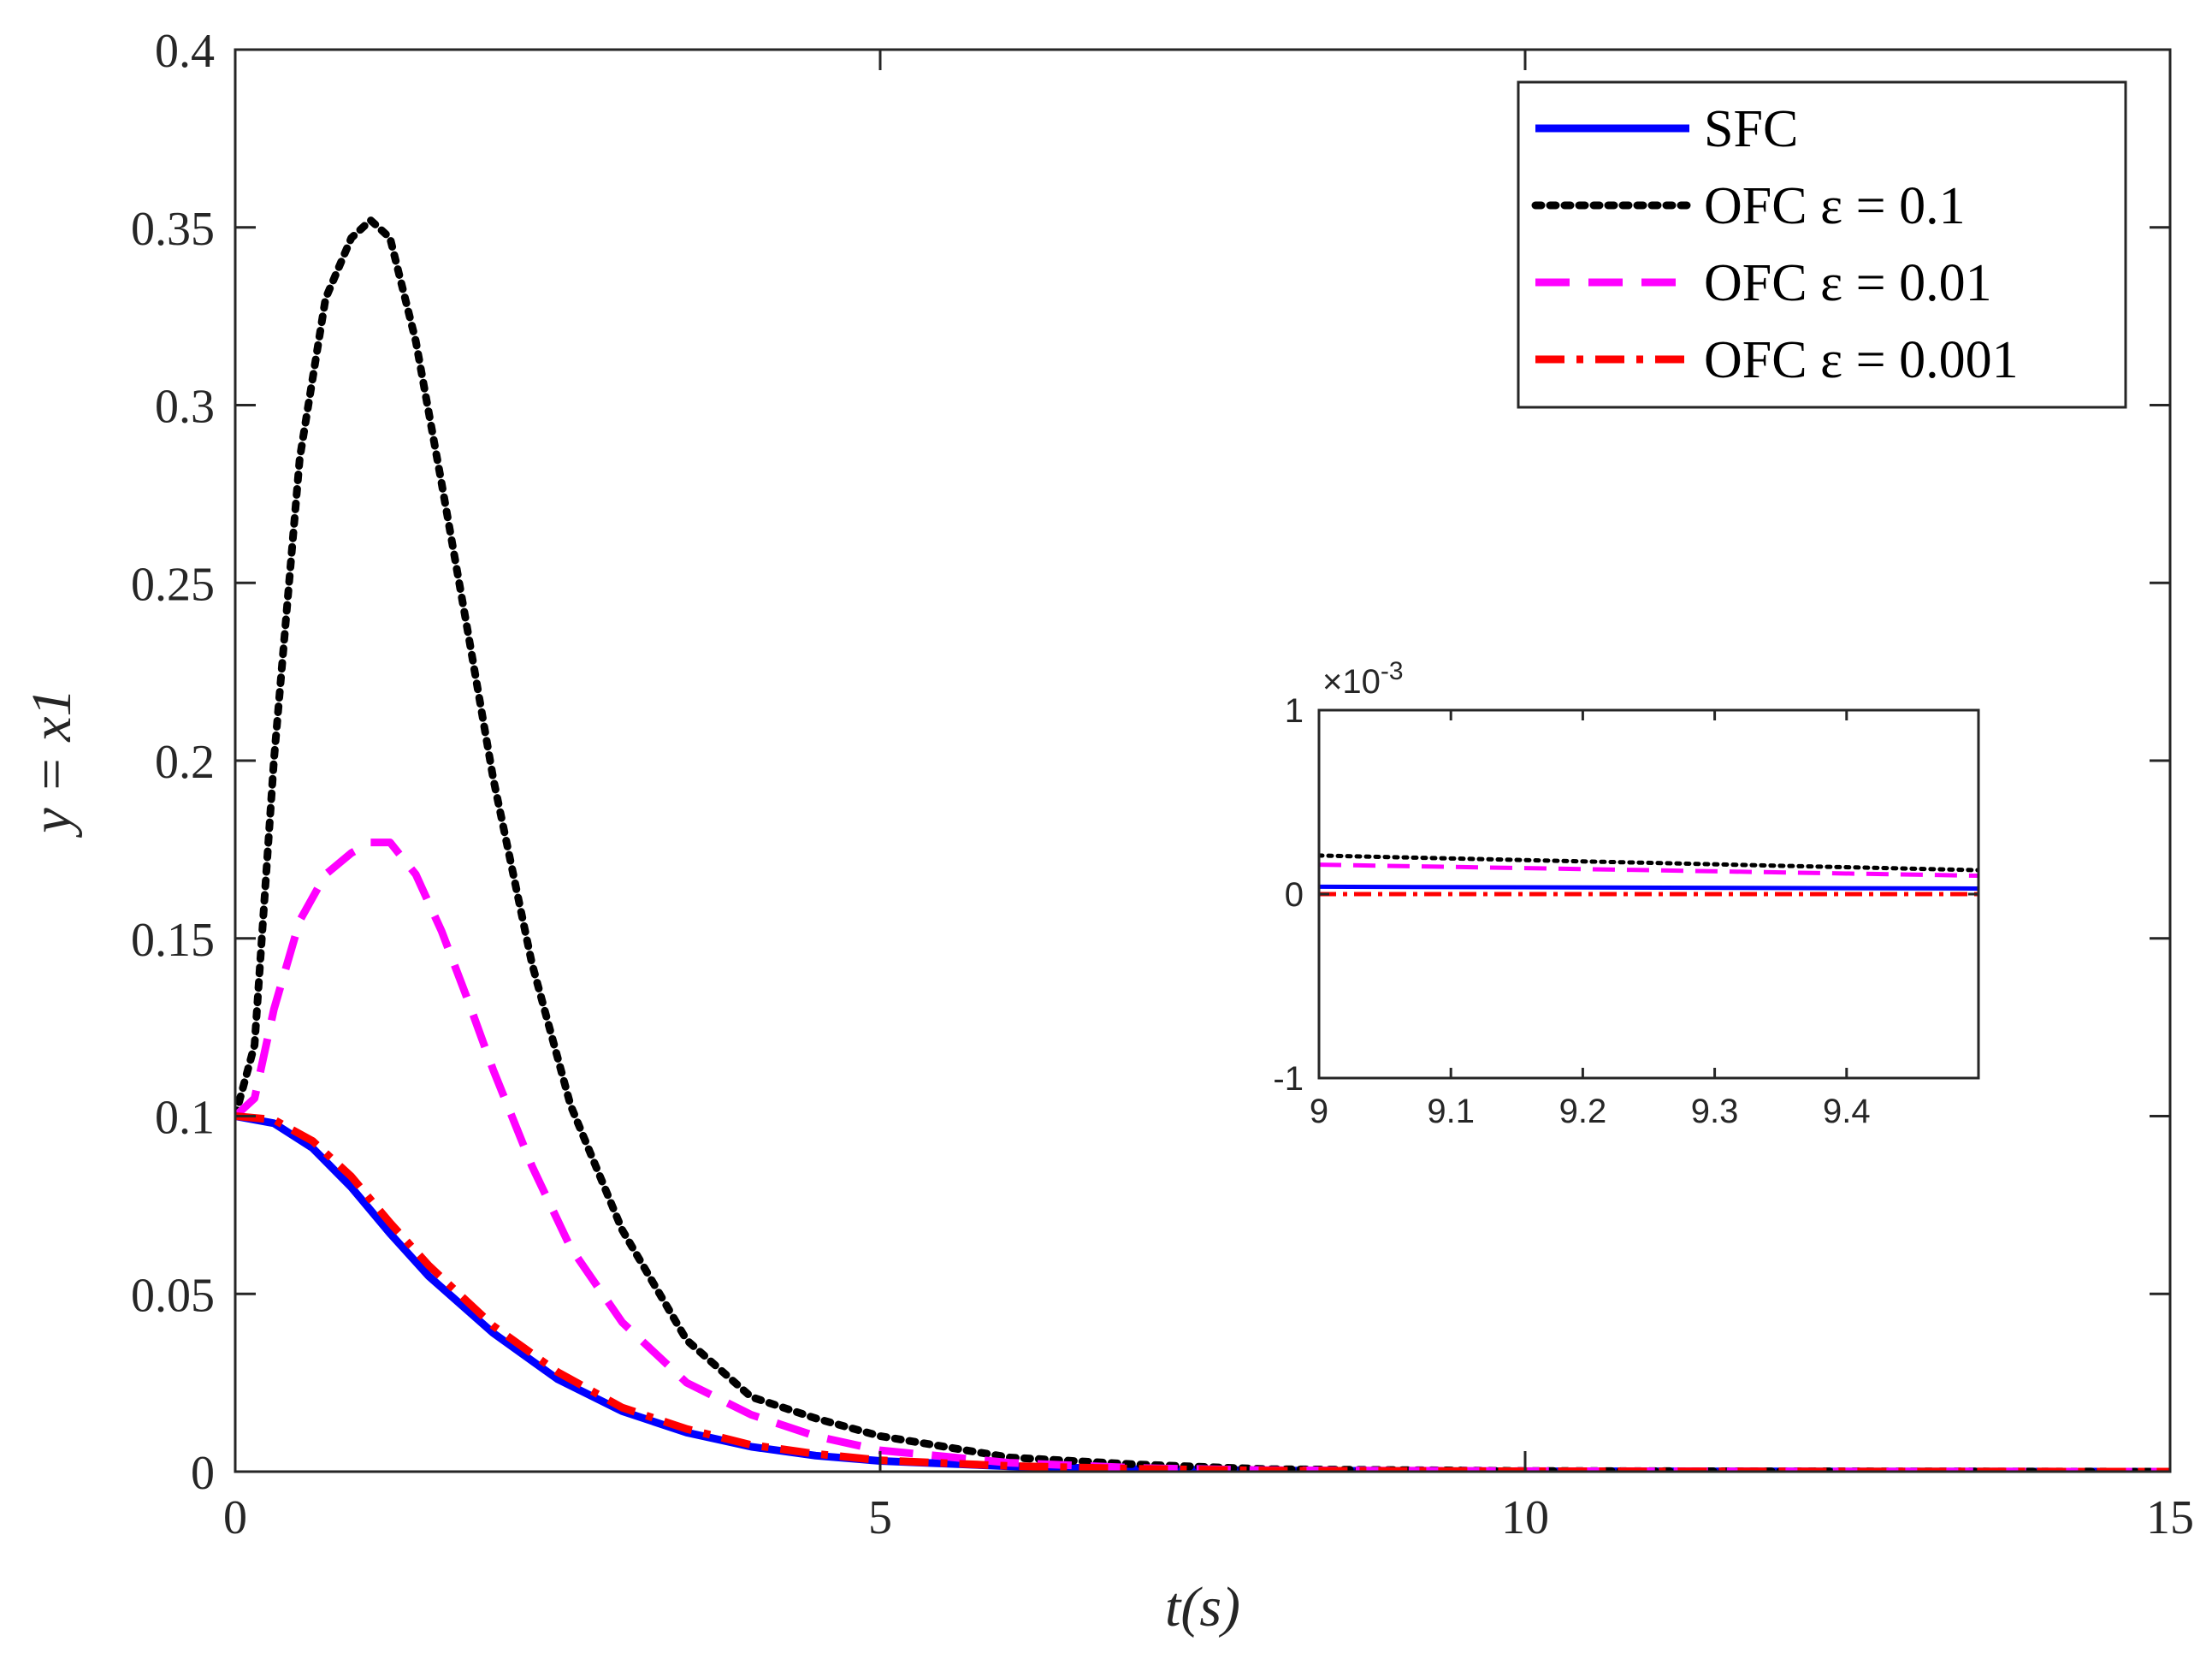  What do you see at coordinates (1751, 129) in the screenshot?
I see `legend-label-0: SFC` at bounding box center [1751, 129].